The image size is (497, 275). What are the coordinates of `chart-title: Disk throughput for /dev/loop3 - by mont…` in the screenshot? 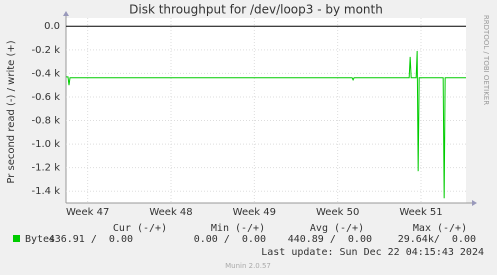 It's located at (256, 10).